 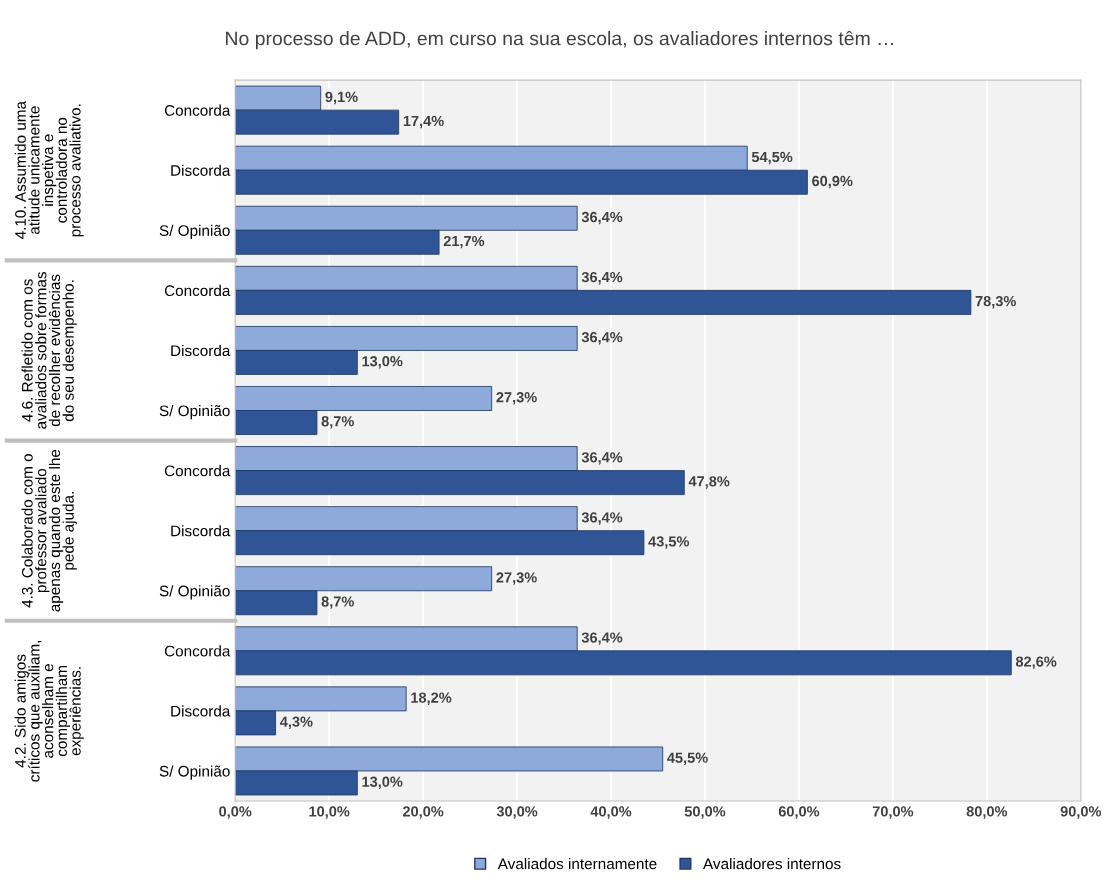 What do you see at coordinates (669, 542) in the screenshot?
I see `data-label: 43,5%` at bounding box center [669, 542].